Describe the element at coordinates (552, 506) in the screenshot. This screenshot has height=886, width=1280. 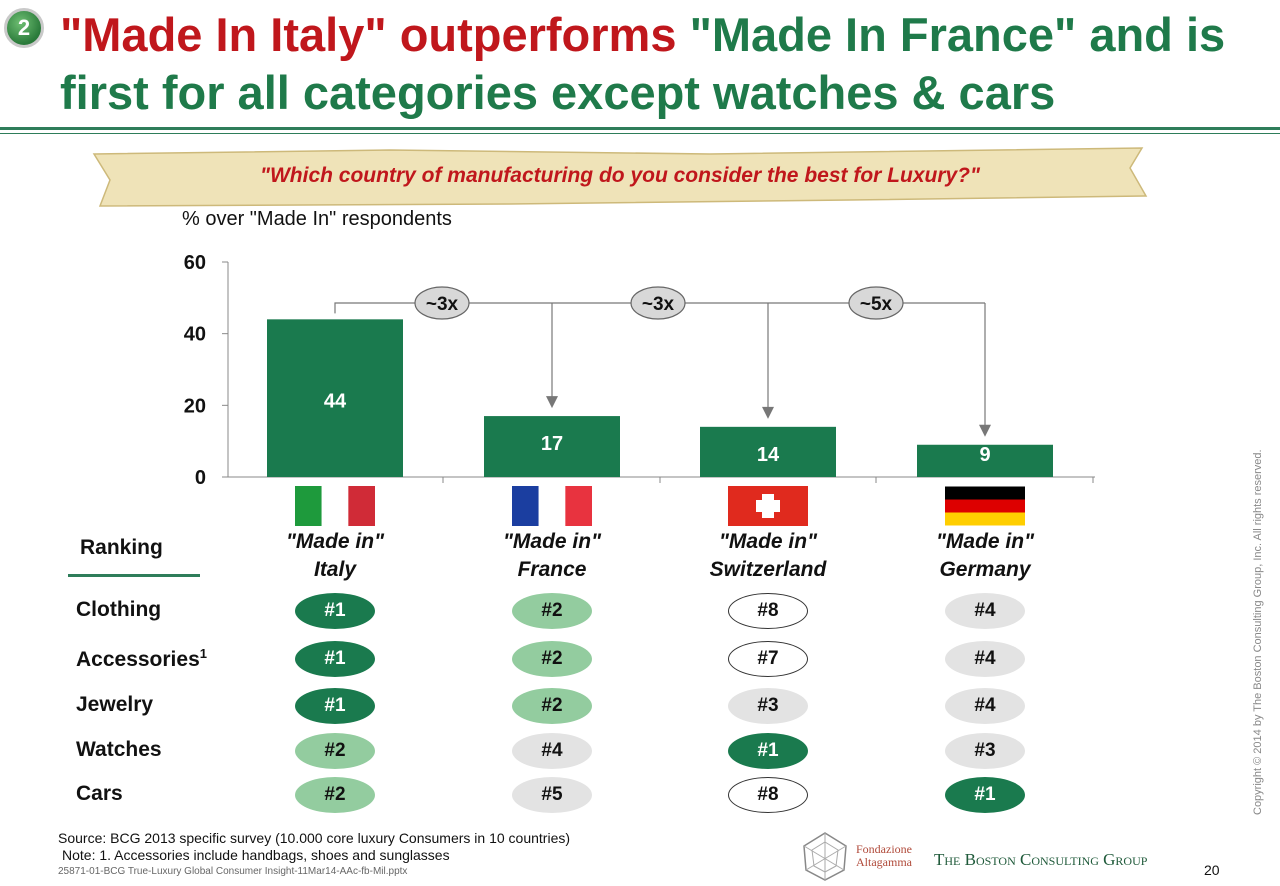
I see `france-flag-icon` at that location.